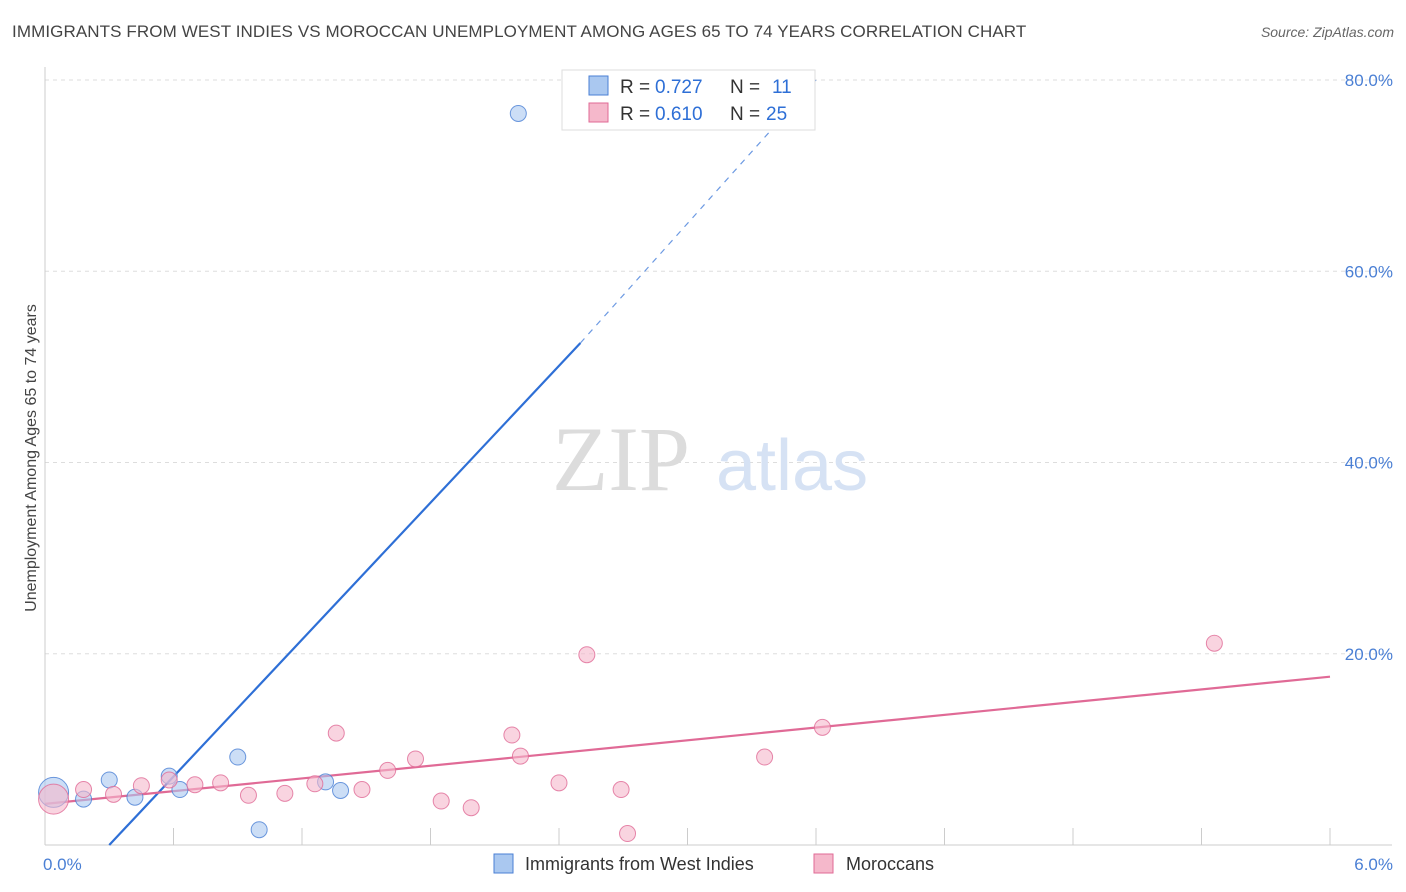  Describe the element at coordinates (745, 87) in the screenshot. I see `legend-n-label-1: N =` at that location.